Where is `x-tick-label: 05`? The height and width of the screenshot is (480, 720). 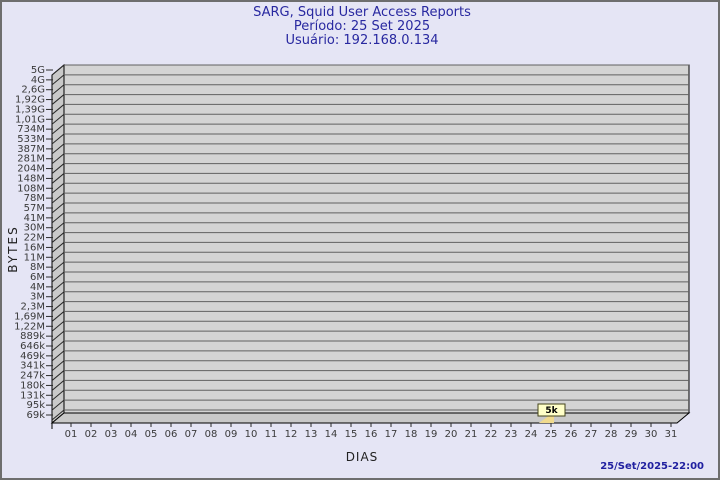 x-tick-label: 05 is located at coordinates (151, 434).